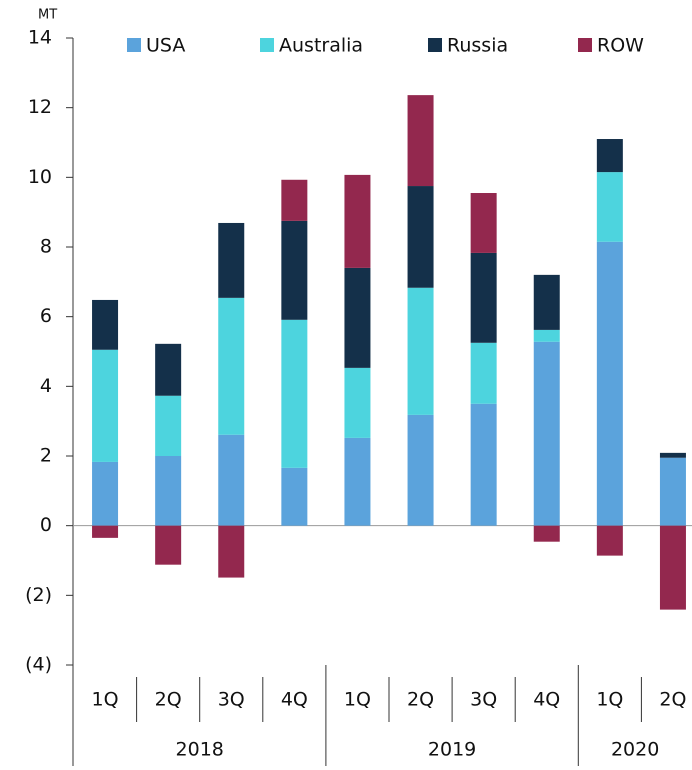  I want to click on group-label: 2018, so click(200, 750).